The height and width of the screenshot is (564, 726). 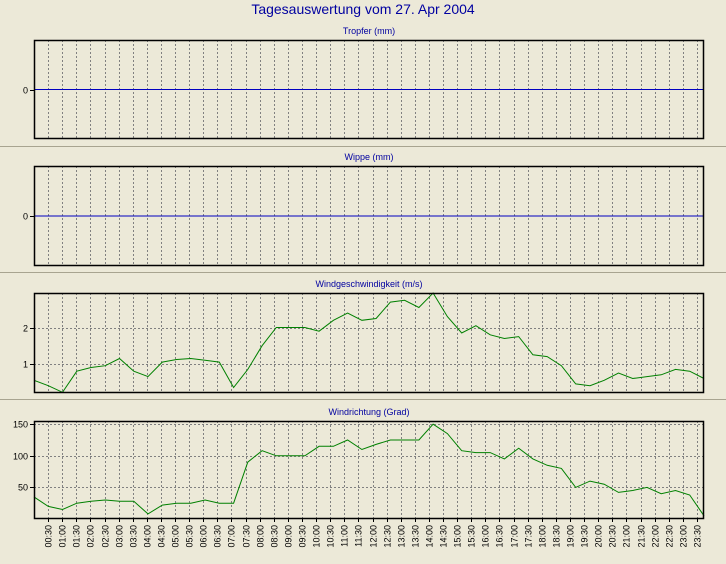 What do you see at coordinates (458, 536) in the screenshot?
I see `x-tick-label: 15:00` at bounding box center [458, 536].